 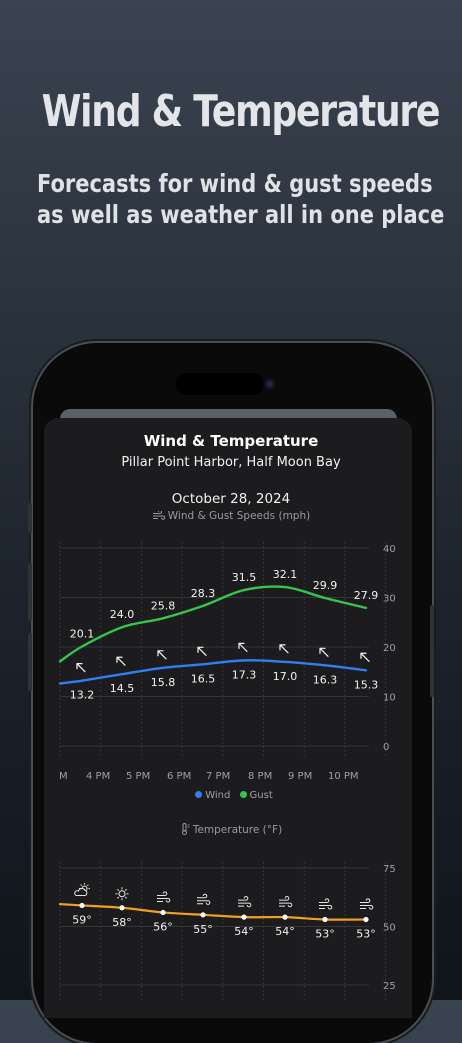 What do you see at coordinates (231, 462) in the screenshot?
I see `card-location: Pillar Point Harbor, Half Moon Bay` at bounding box center [231, 462].